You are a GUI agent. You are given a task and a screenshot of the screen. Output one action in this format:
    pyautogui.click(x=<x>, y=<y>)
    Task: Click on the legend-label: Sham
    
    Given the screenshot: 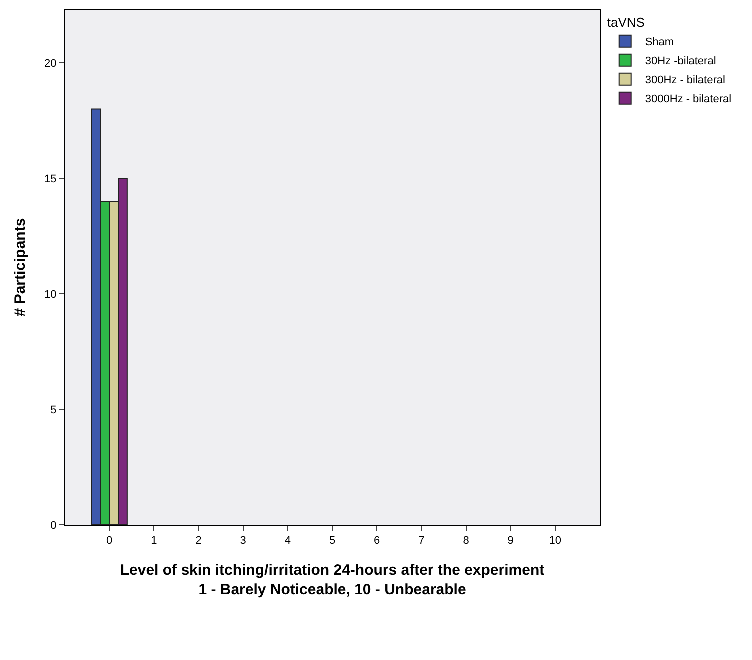 What is the action you would take?
    pyautogui.click(x=659, y=42)
    